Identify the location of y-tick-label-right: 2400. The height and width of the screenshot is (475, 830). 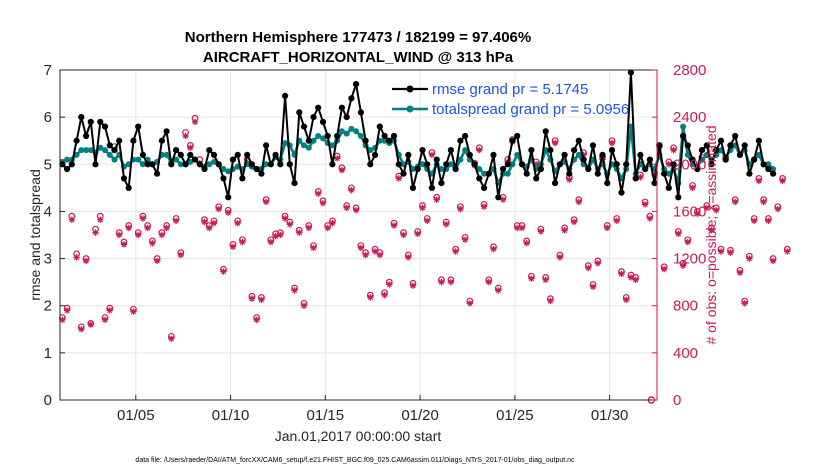
(689, 117).